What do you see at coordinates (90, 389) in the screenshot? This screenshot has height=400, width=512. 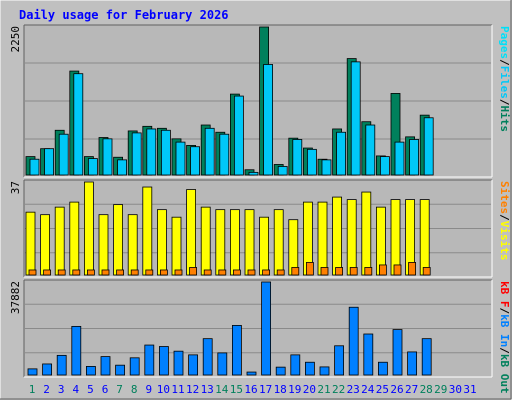 I see `day-label-5: 5` at bounding box center [90, 389].